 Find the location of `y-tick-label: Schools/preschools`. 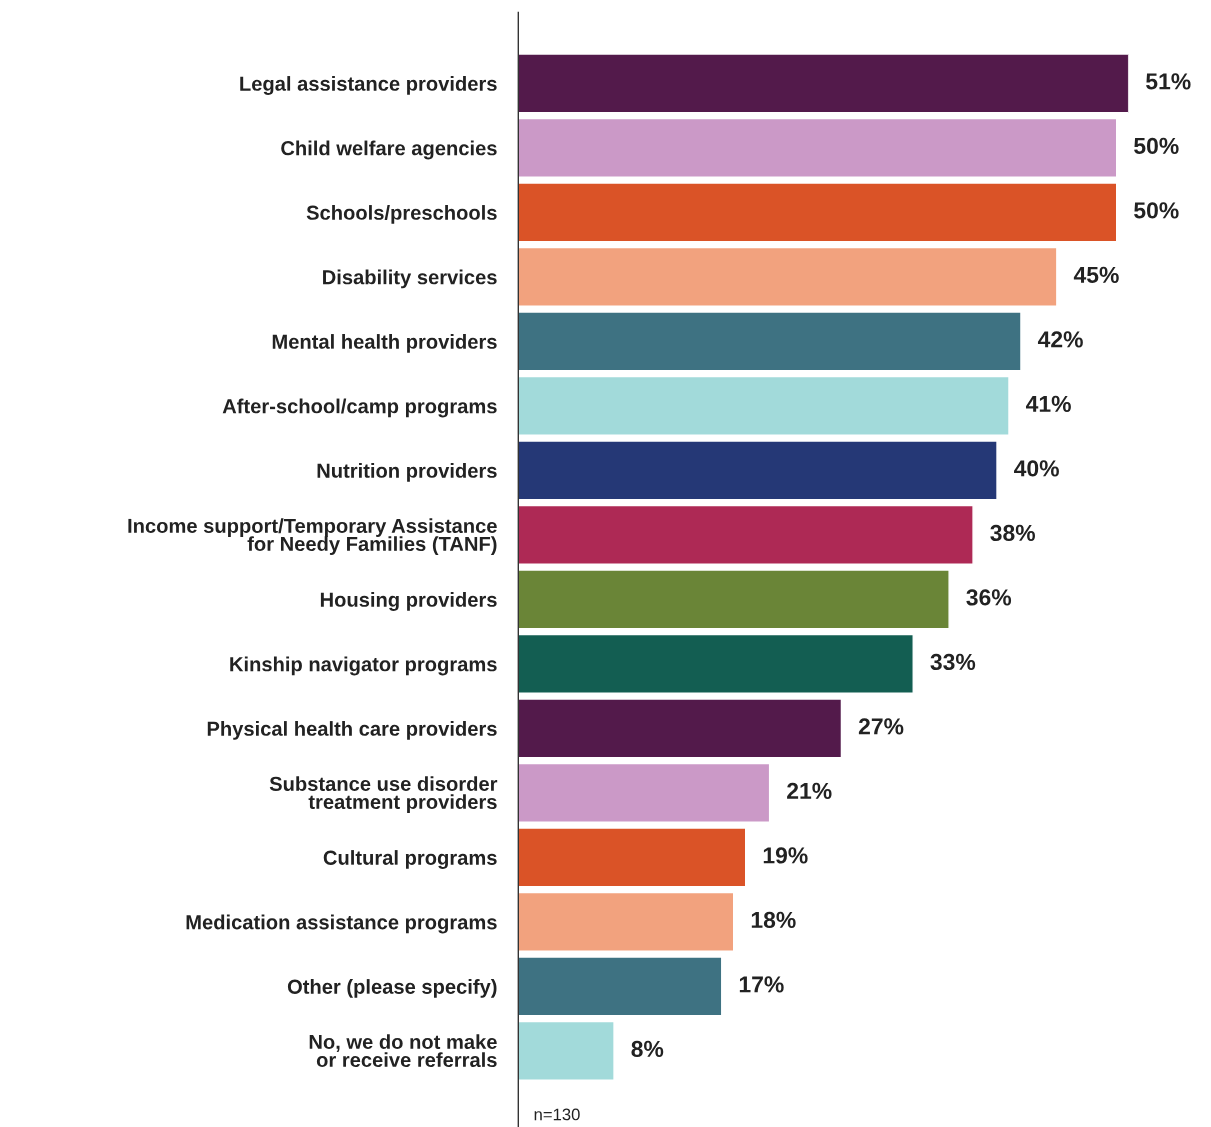

y-tick-label: Schools/preschools is located at coordinates (401, 214).